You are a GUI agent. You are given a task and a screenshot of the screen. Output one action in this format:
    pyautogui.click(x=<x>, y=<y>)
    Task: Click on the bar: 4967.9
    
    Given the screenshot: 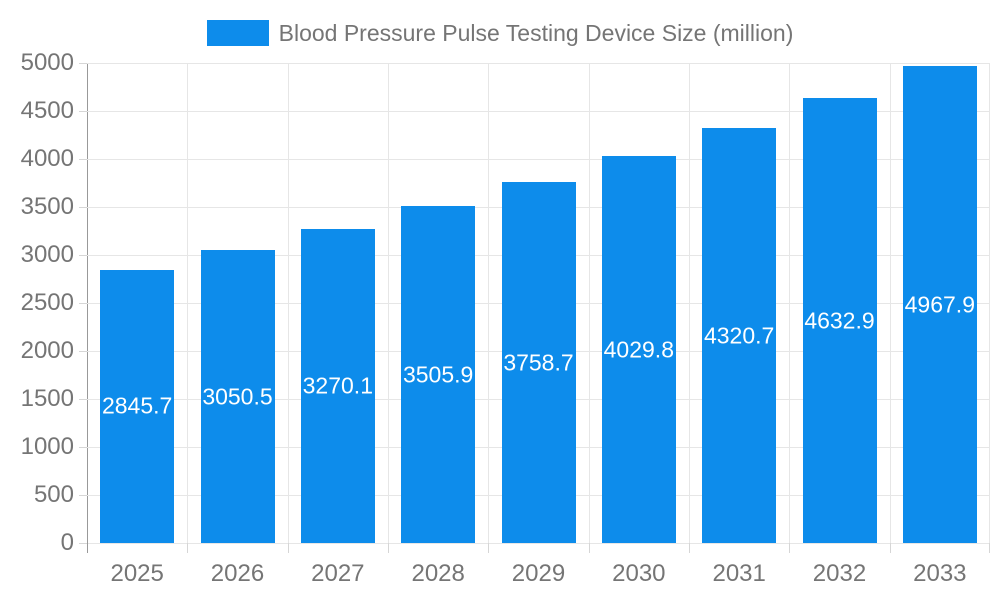 What is the action you would take?
    pyautogui.click(x=939, y=304)
    